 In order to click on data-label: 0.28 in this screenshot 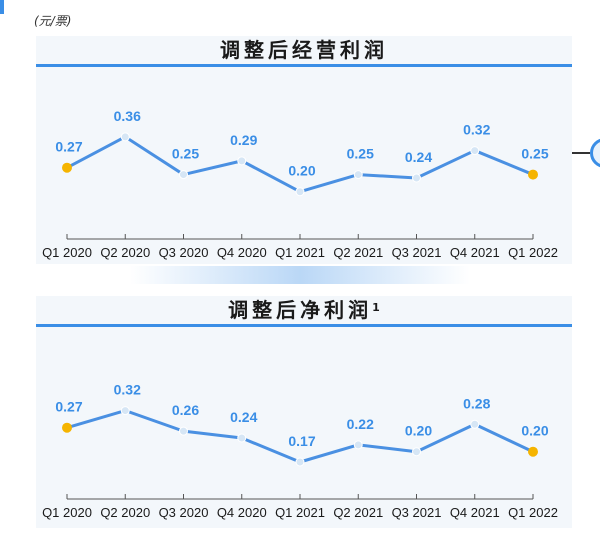, I will do `click(476, 403)`.